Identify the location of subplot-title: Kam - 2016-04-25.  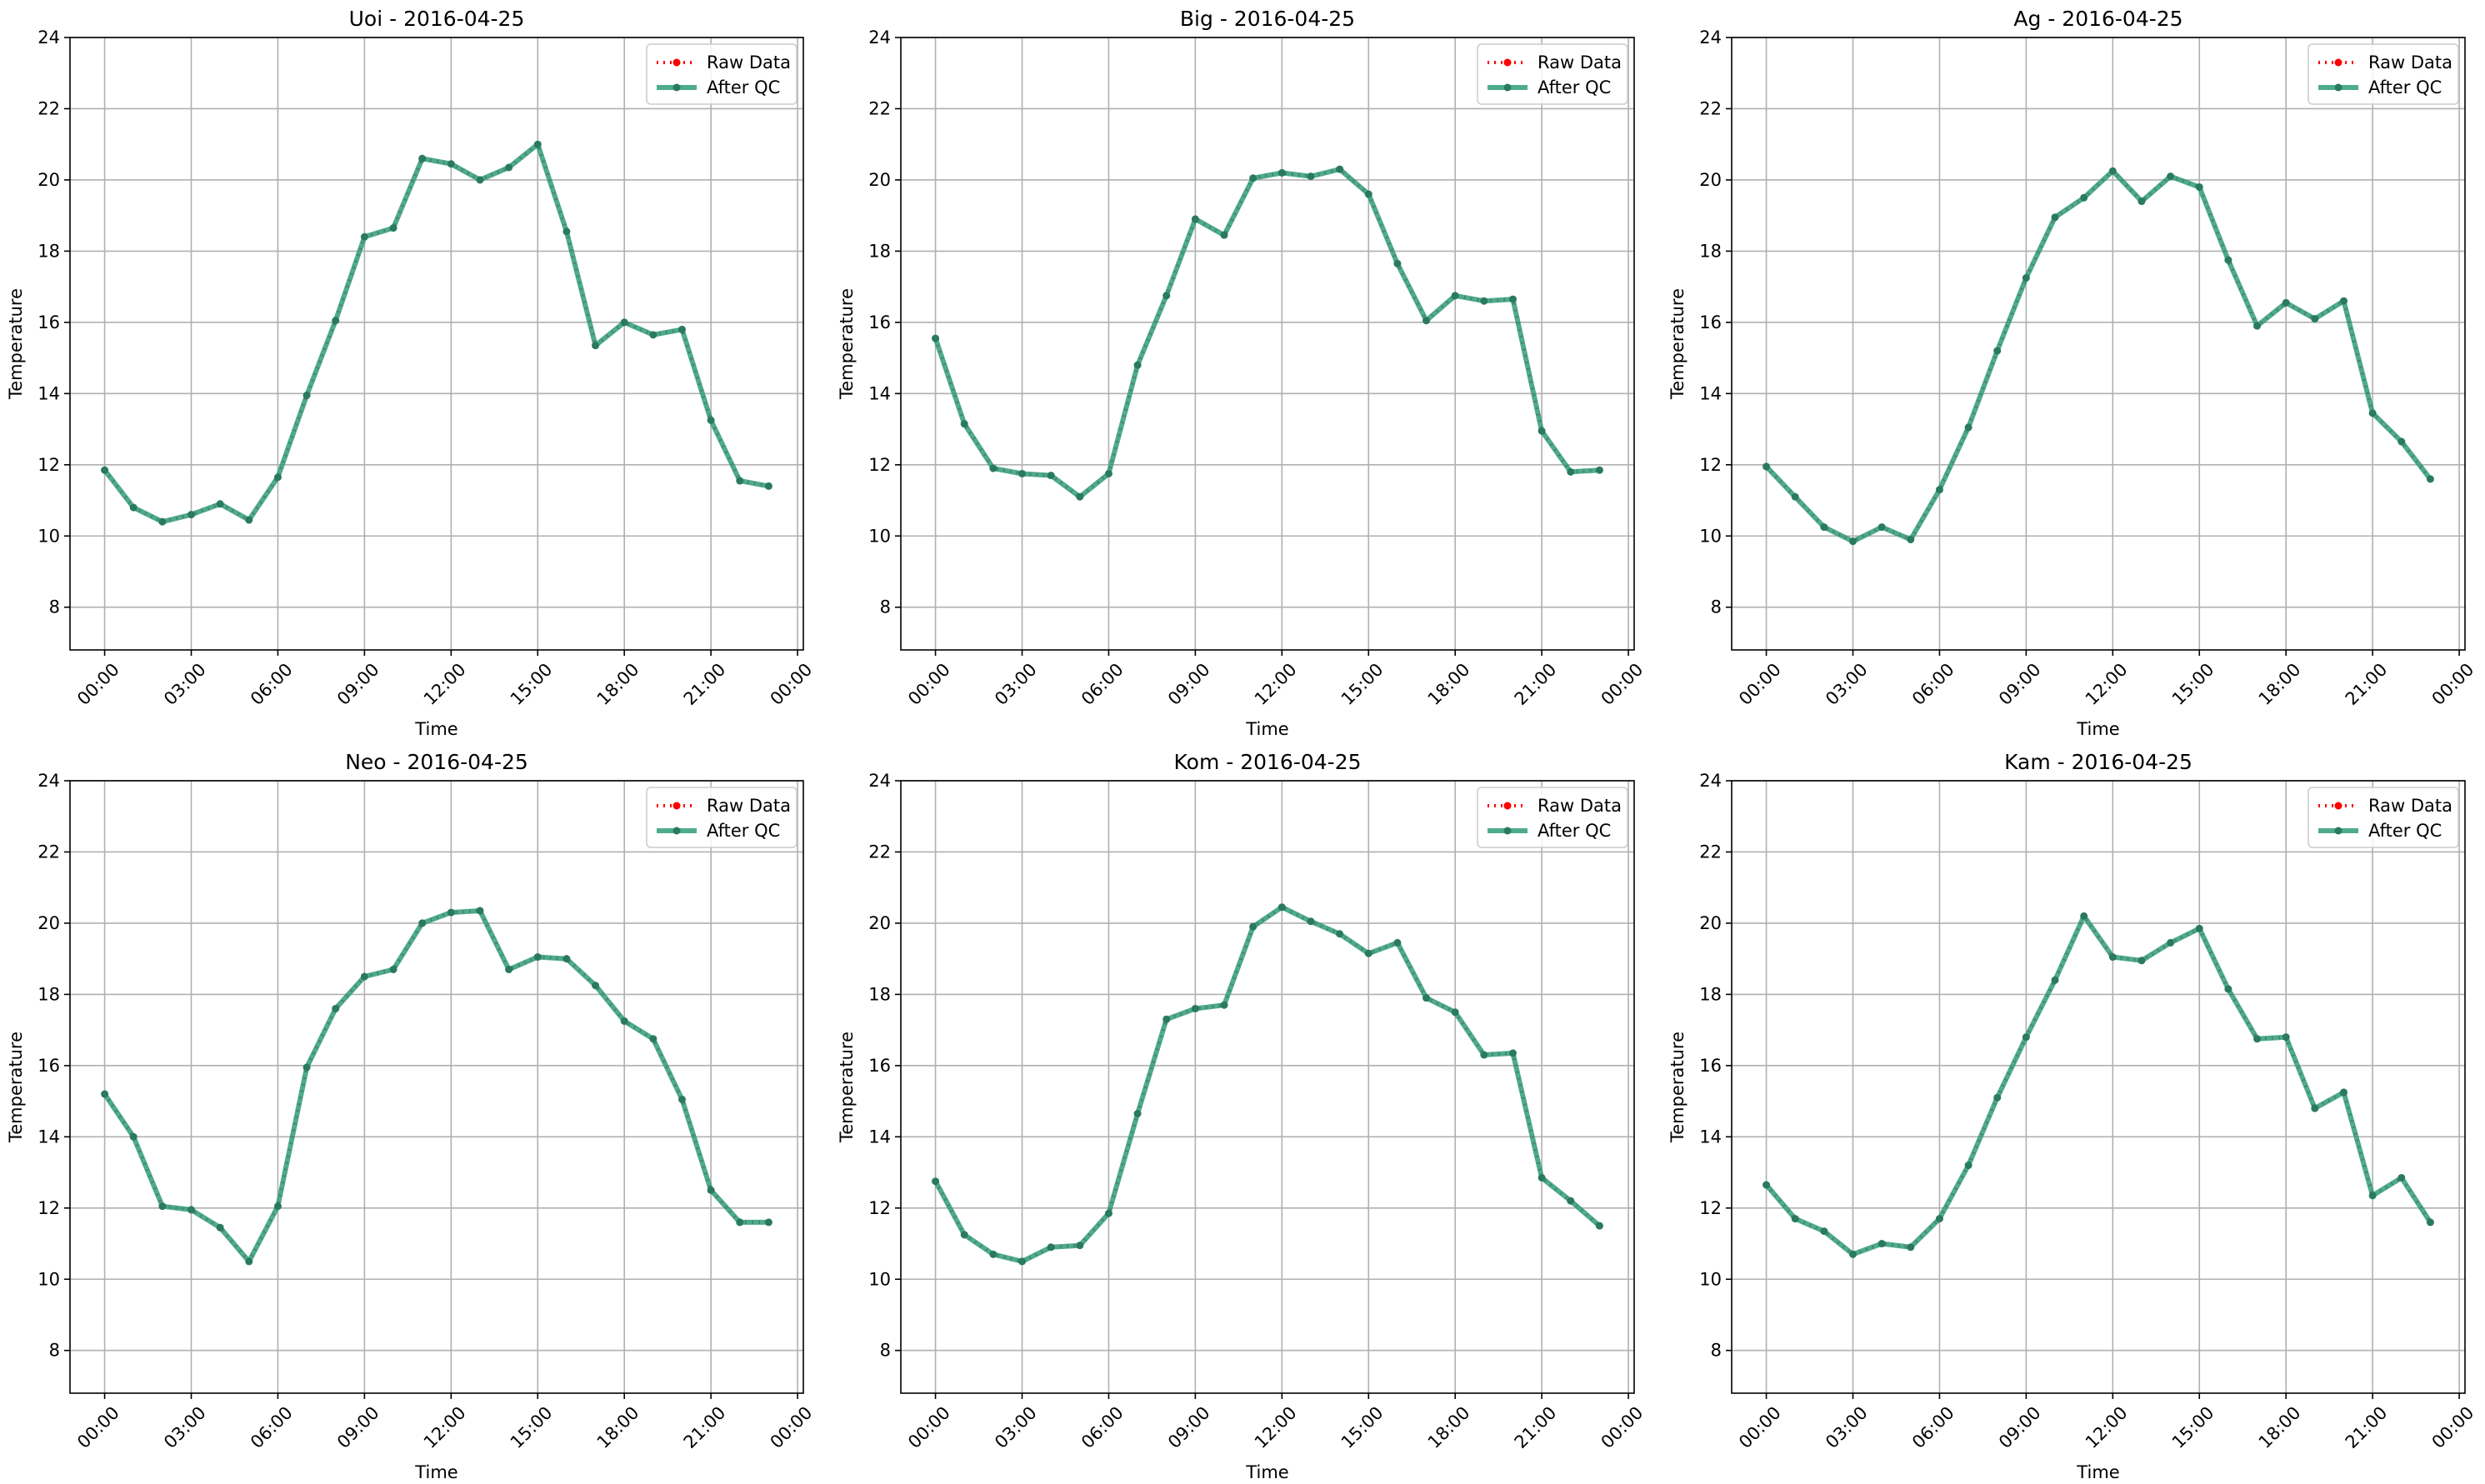
(2098, 762).